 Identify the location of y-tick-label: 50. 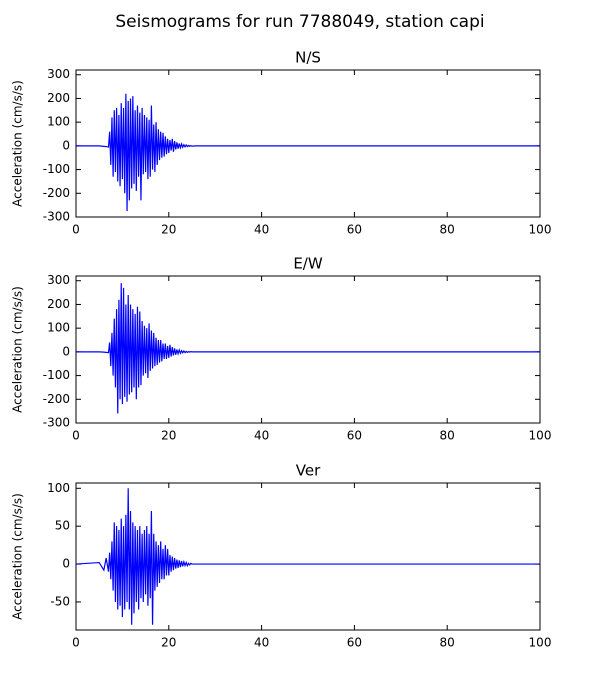
(62, 526).